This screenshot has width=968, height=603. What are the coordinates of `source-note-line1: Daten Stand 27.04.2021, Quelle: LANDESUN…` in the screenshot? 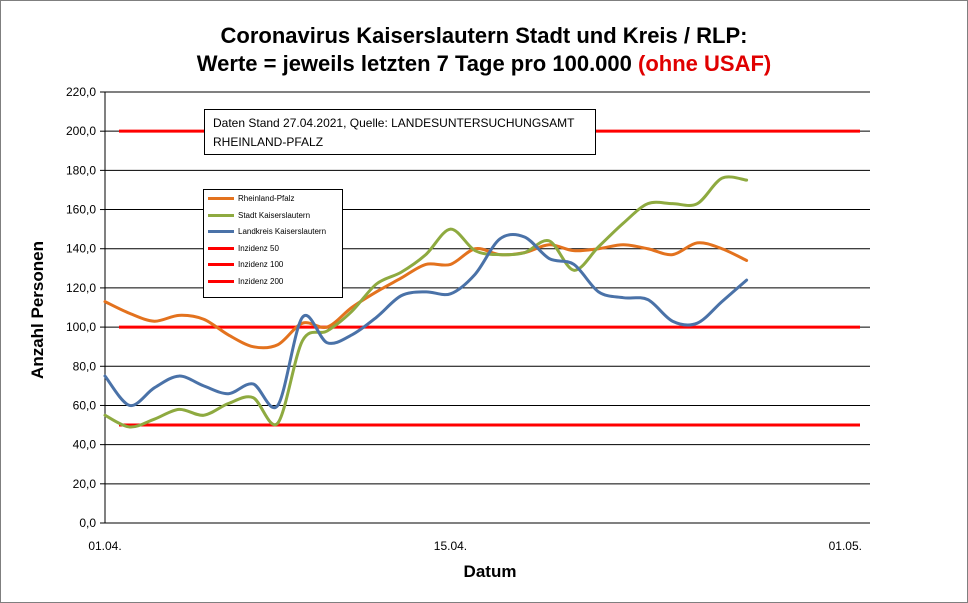 It's located at (394, 123).